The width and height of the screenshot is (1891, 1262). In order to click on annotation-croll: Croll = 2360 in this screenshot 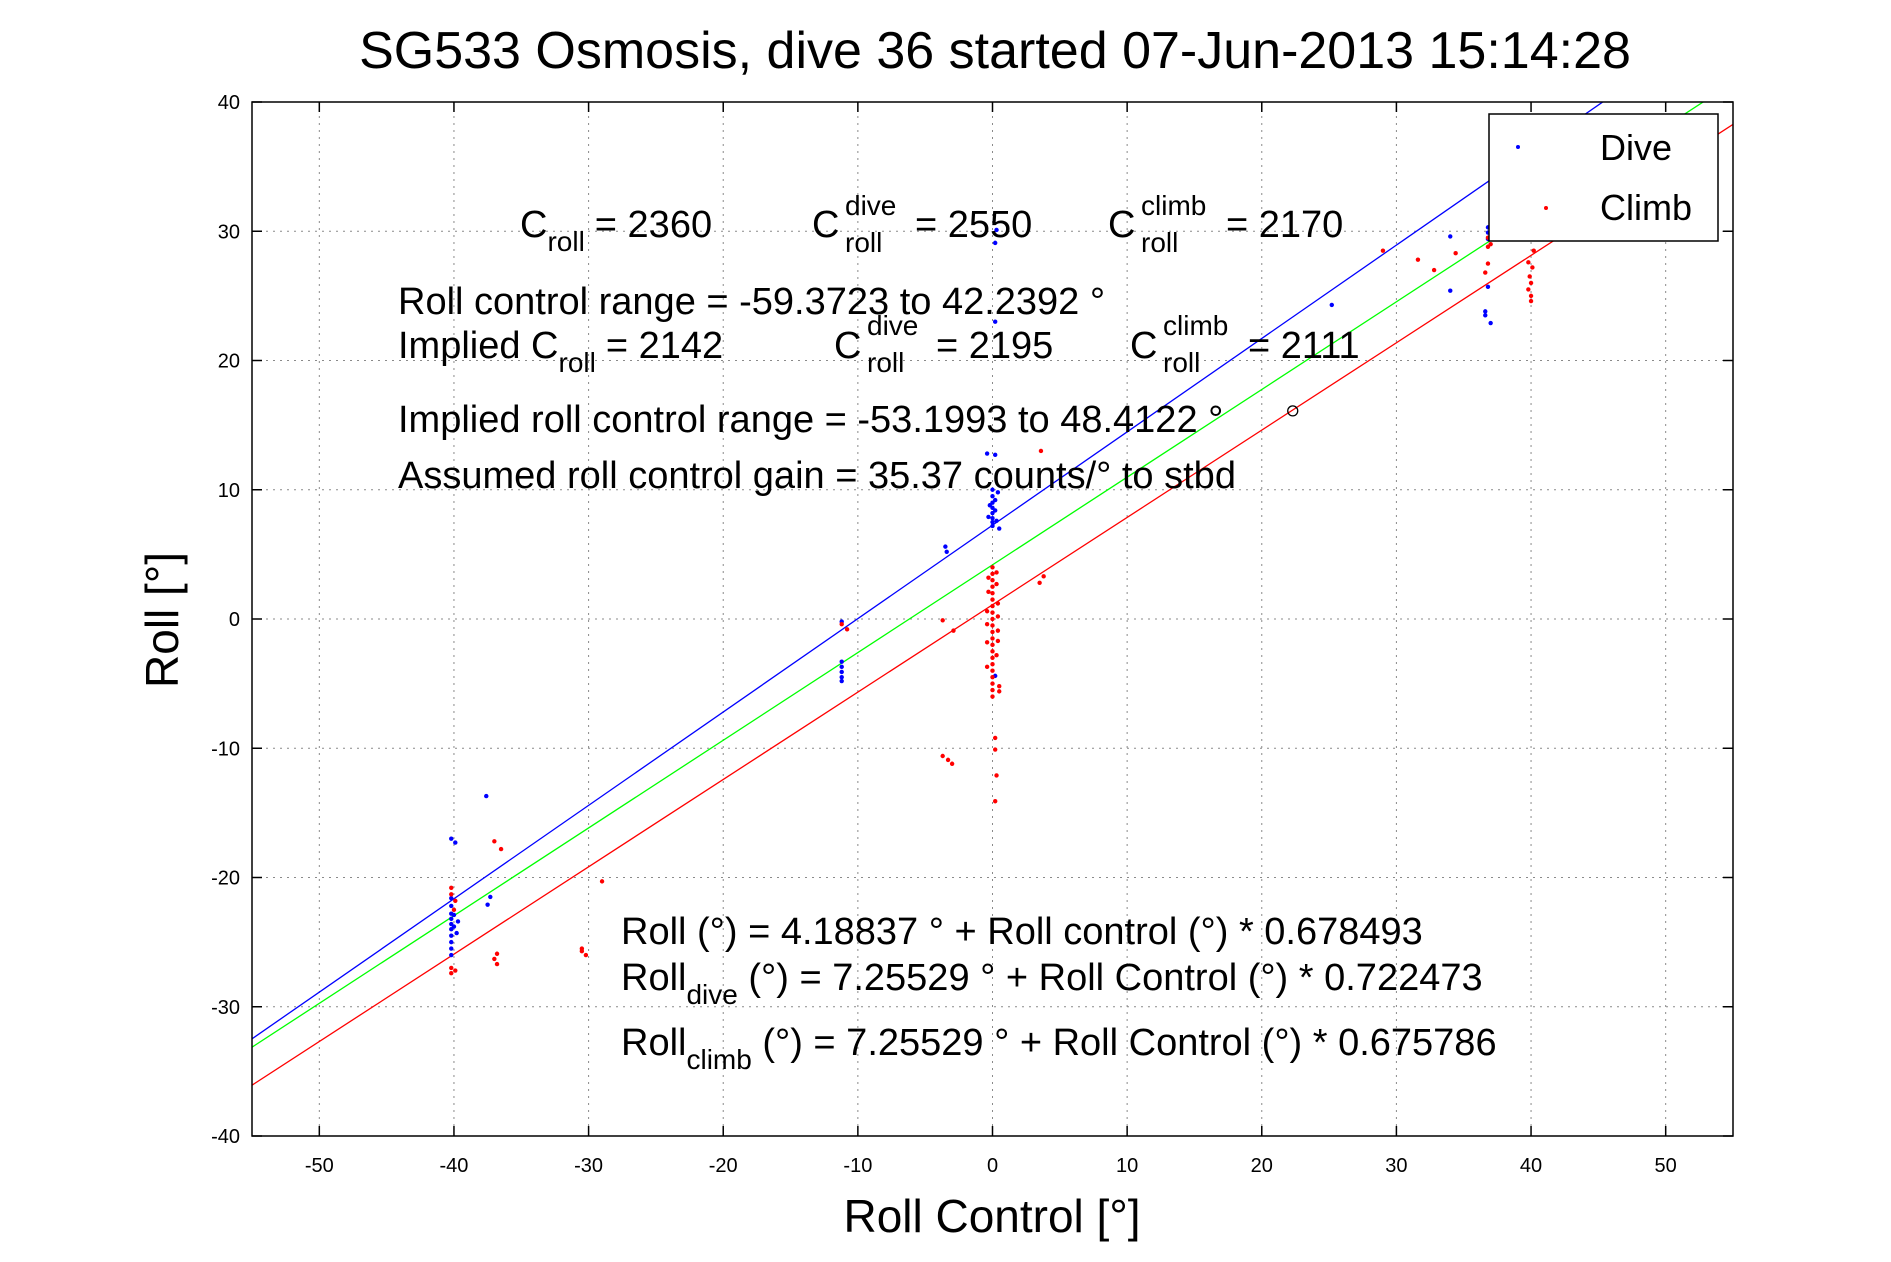, I will do `click(616, 230)`.